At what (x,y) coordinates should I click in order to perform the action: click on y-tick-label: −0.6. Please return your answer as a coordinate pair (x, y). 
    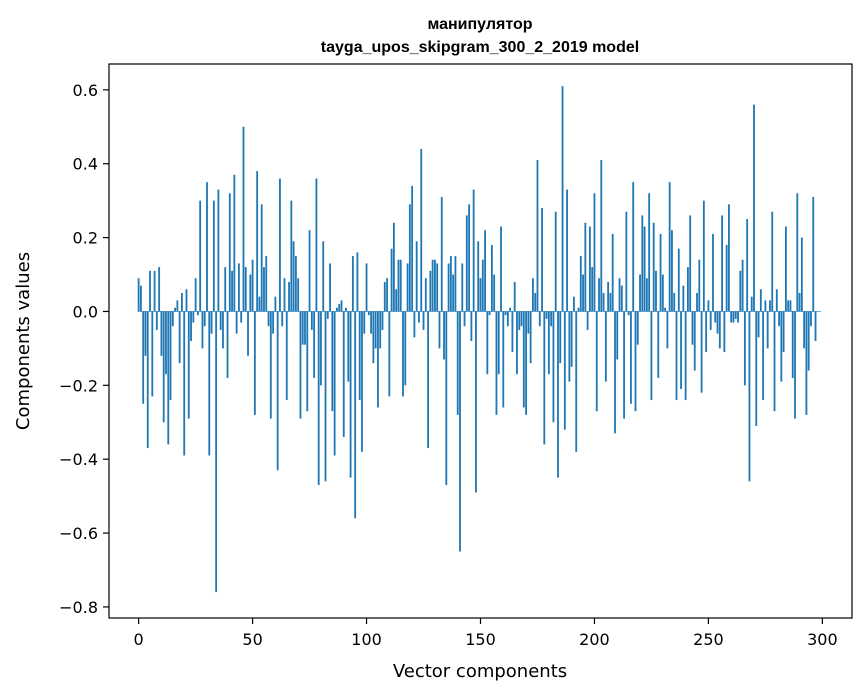
    Looking at the image, I should click on (78, 533).